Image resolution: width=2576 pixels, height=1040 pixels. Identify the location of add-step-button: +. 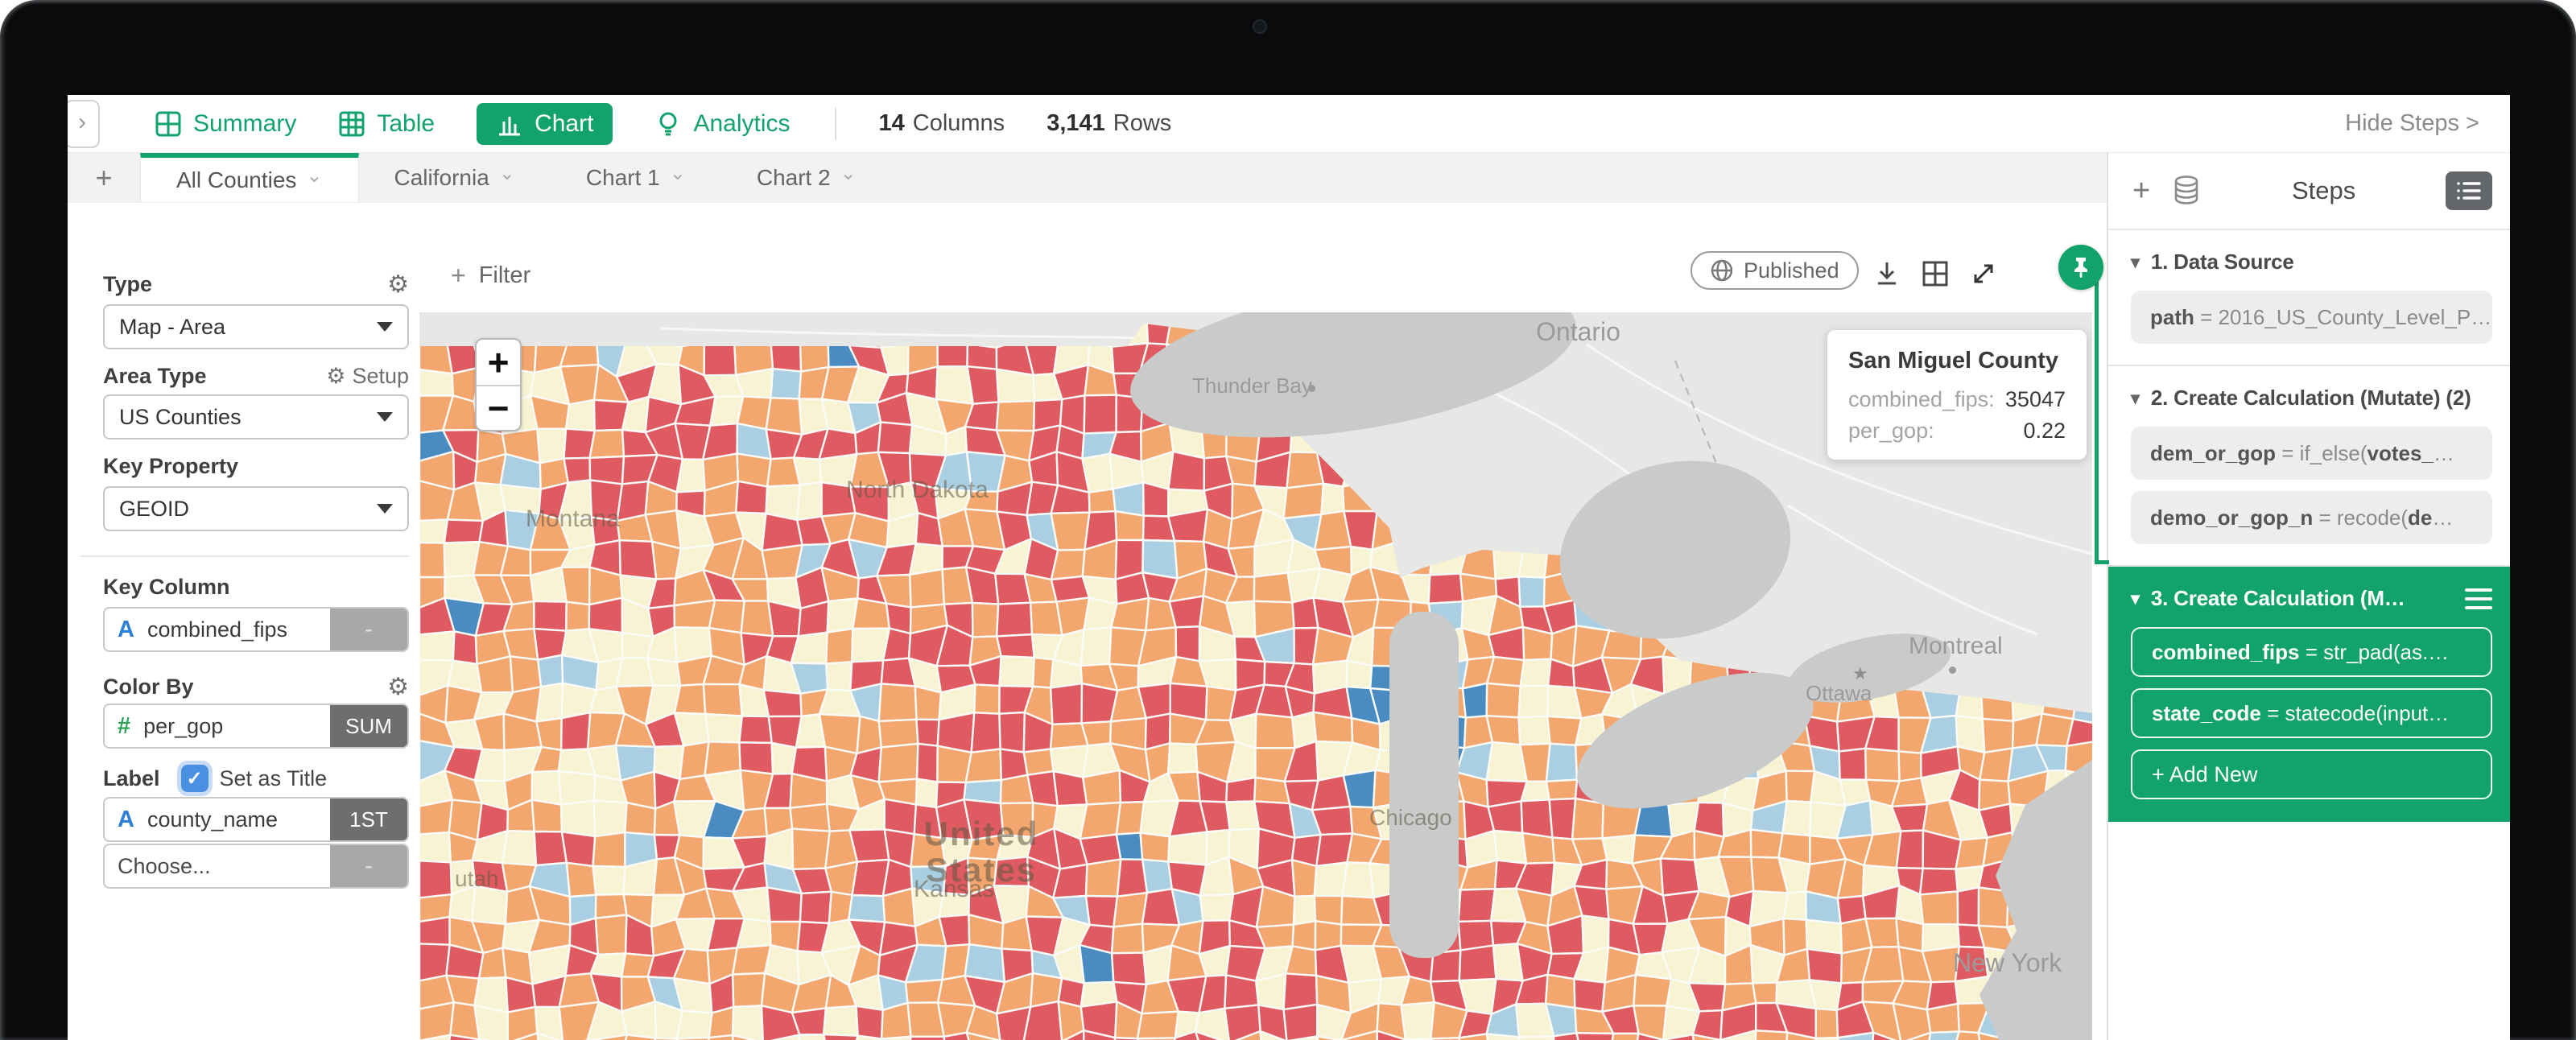
(2141, 190).